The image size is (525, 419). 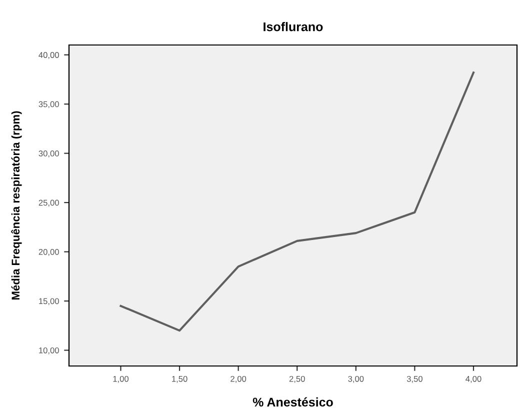 What do you see at coordinates (297, 379) in the screenshot?
I see `x-tick-label: 2,50` at bounding box center [297, 379].